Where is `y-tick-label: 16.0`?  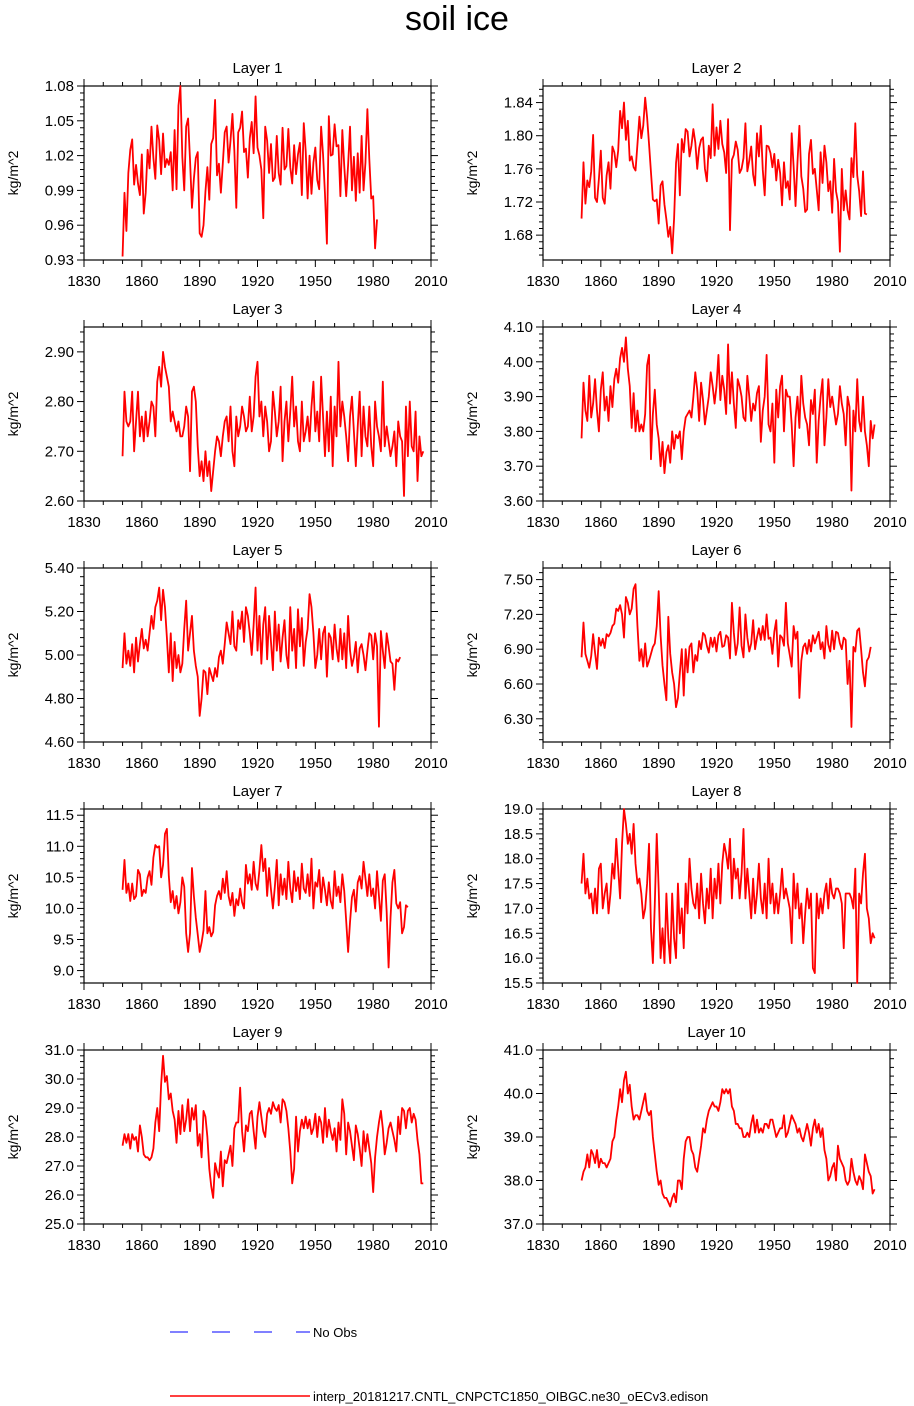
y-tick-label: 16.0 is located at coordinates (518, 958).